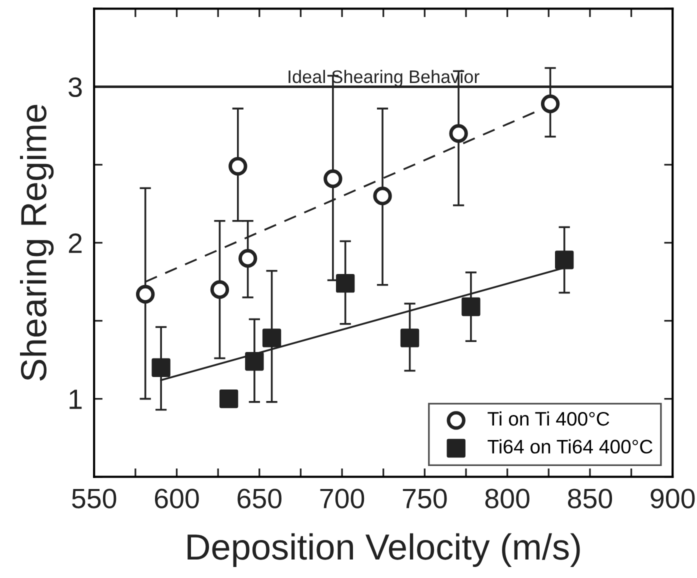 The height and width of the screenshot is (578, 697). I want to click on x-tick-label: 700, so click(342, 498).